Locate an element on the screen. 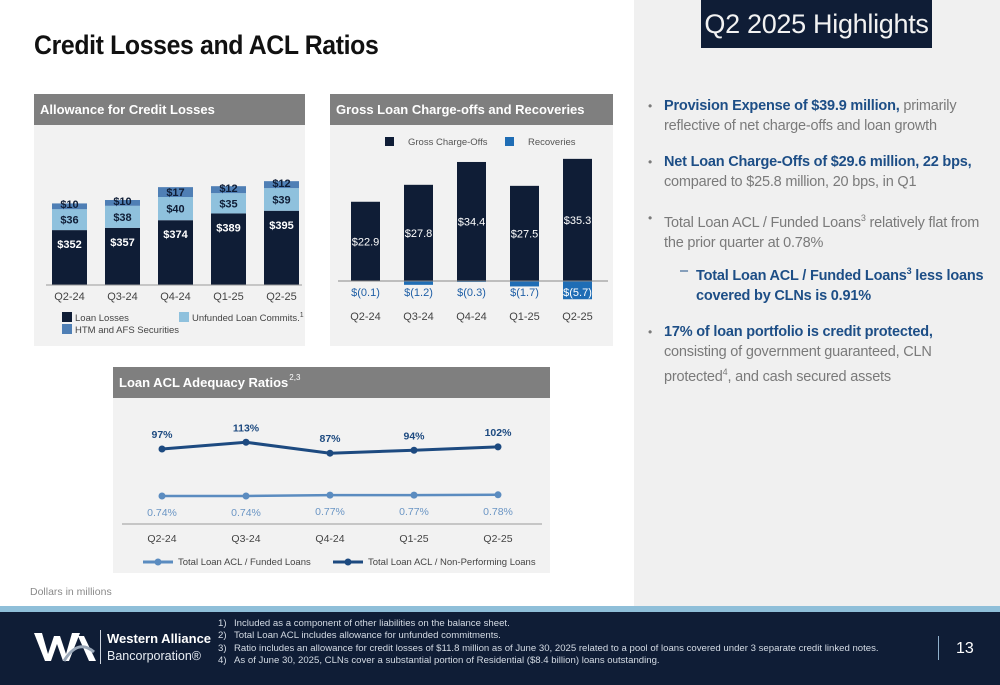 The width and height of the screenshot is (1000, 685). ratios-title-footnote: 2,3 is located at coordinates (295, 377).